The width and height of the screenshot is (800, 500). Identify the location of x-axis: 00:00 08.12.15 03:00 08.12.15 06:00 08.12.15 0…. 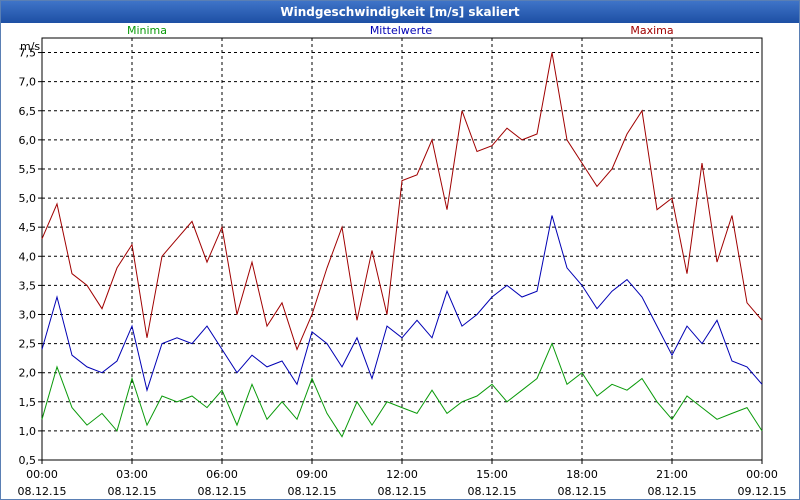
(402, 479).